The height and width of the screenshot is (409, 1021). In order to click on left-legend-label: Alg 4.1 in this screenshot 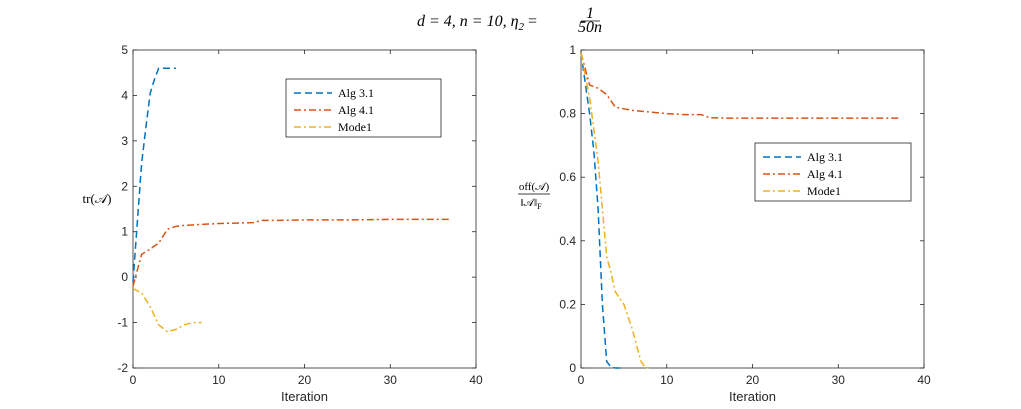, I will do `click(356, 110)`.